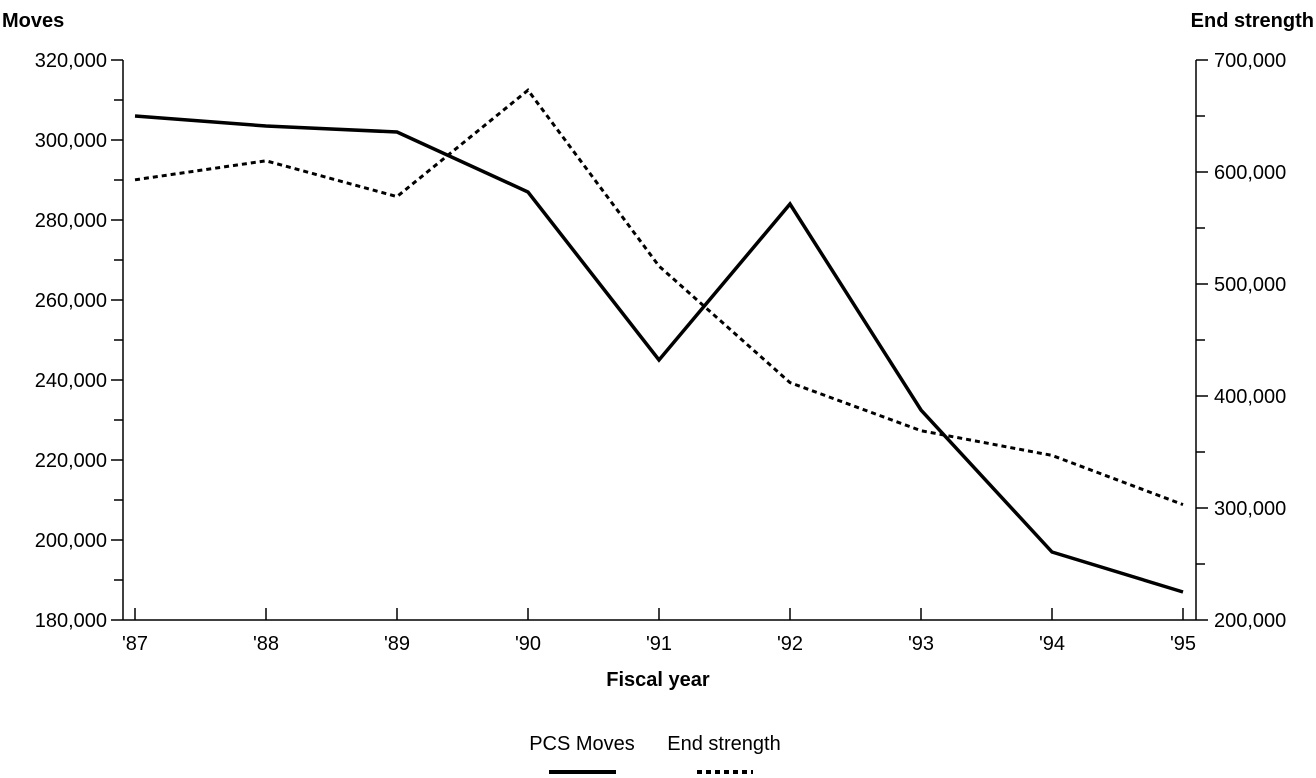  What do you see at coordinates (528, 644) in the screenshot?
I see `x-tick-label: '90` at bounding box center [528, 644].